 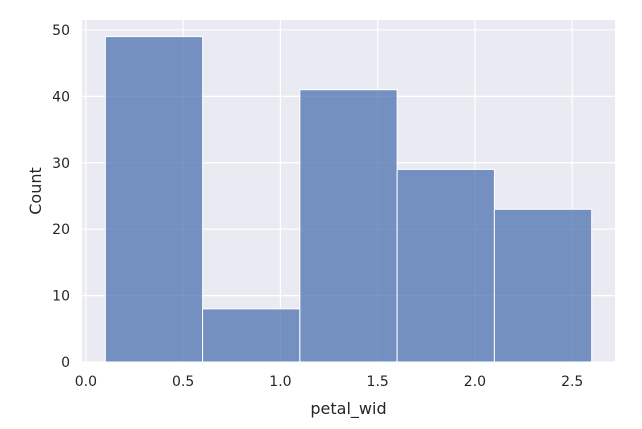 I want to click on x-tick-label: 0.5, so click(x=183, y=382).